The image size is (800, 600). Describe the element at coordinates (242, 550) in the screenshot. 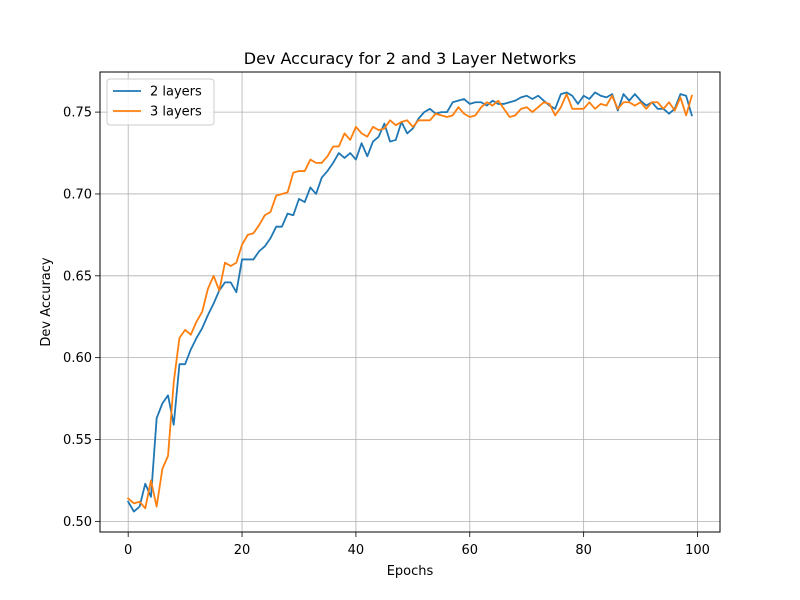

I see `x-tick-label: 20` at that location.